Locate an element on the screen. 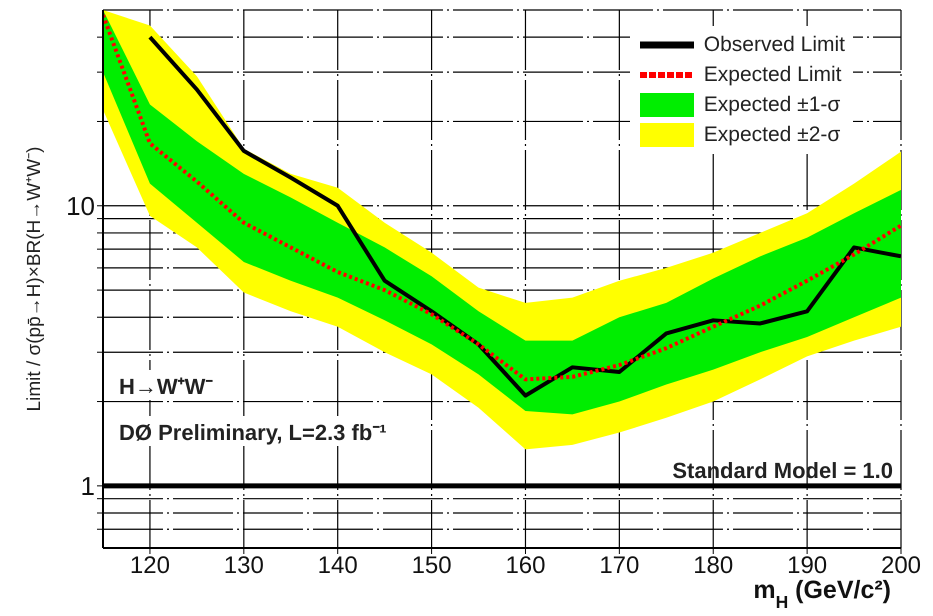 This screenshot has width=933, height=616. x-tick-label: 140 is located at coordinates (338, 566).